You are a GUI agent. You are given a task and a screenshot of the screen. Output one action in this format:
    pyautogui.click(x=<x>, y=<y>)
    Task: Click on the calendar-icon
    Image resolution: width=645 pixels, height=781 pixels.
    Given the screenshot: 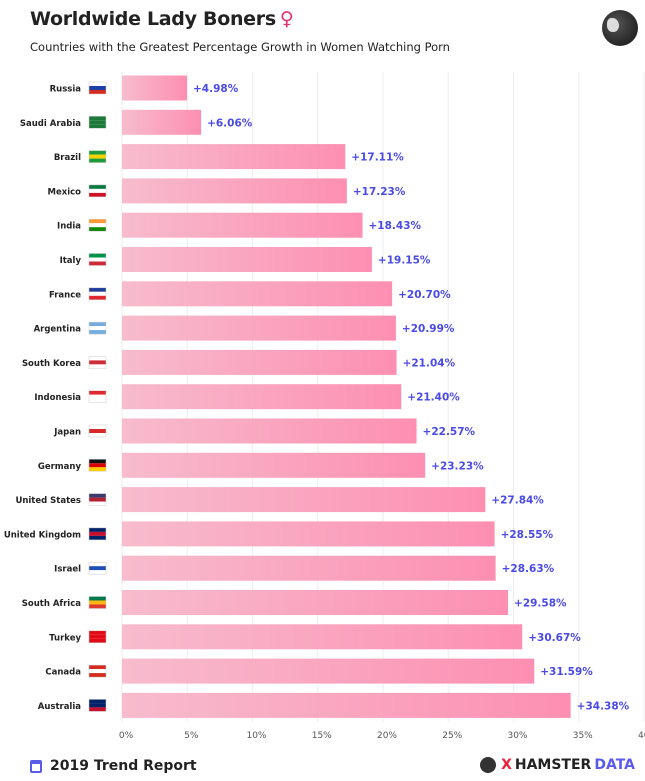 What is the action you would take?
    pyautogui.click(x=36, y=766)
    